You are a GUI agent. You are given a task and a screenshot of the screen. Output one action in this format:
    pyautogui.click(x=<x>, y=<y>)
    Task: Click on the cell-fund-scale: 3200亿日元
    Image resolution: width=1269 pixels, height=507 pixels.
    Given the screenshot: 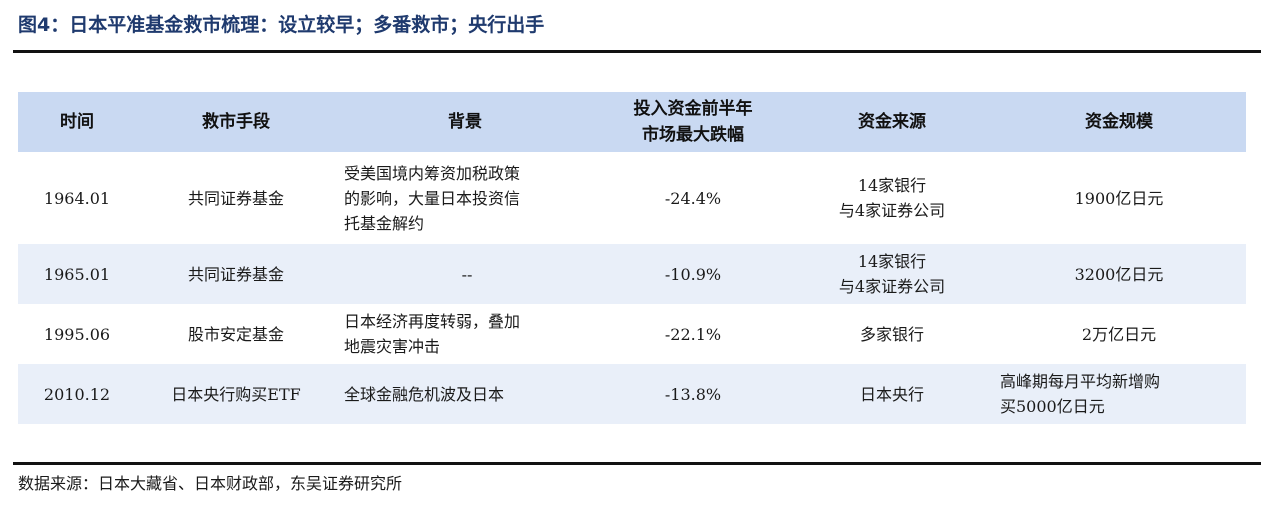 What is the action you would take?
    pyautogui.click(x=1119, y=274)
    